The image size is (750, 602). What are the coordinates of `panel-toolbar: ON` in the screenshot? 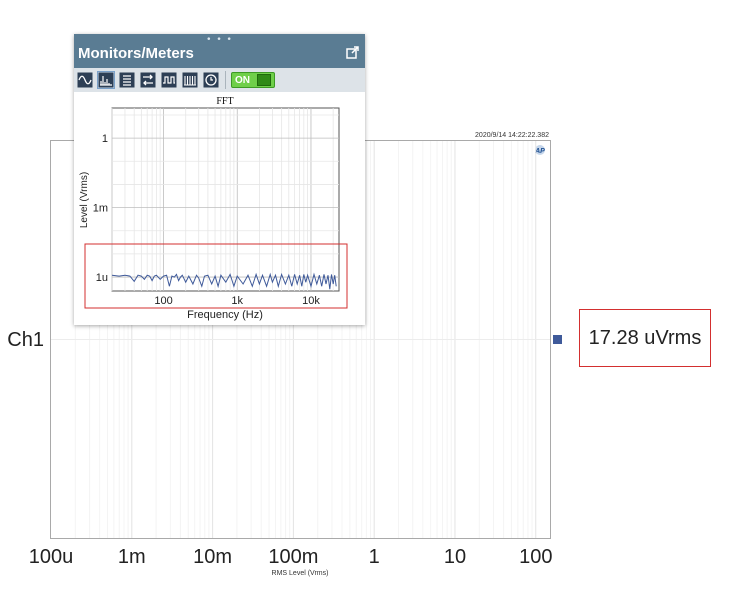 It's located at (219, 80).